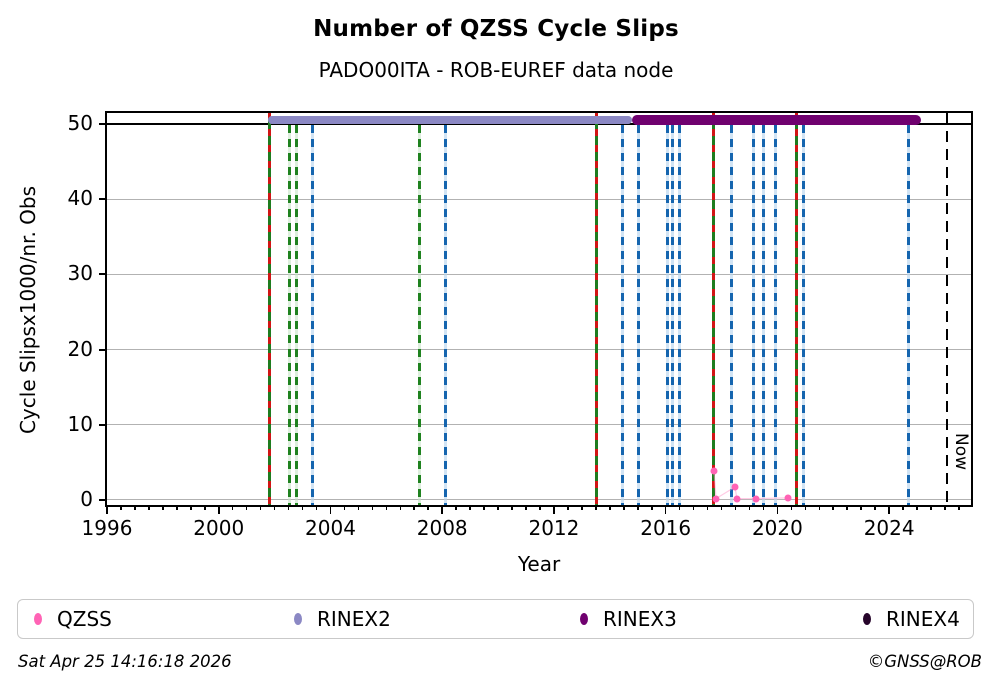 The width and height of the screenshot is (992, 699). I want to click on x-tick-2024, so click(889, 509).